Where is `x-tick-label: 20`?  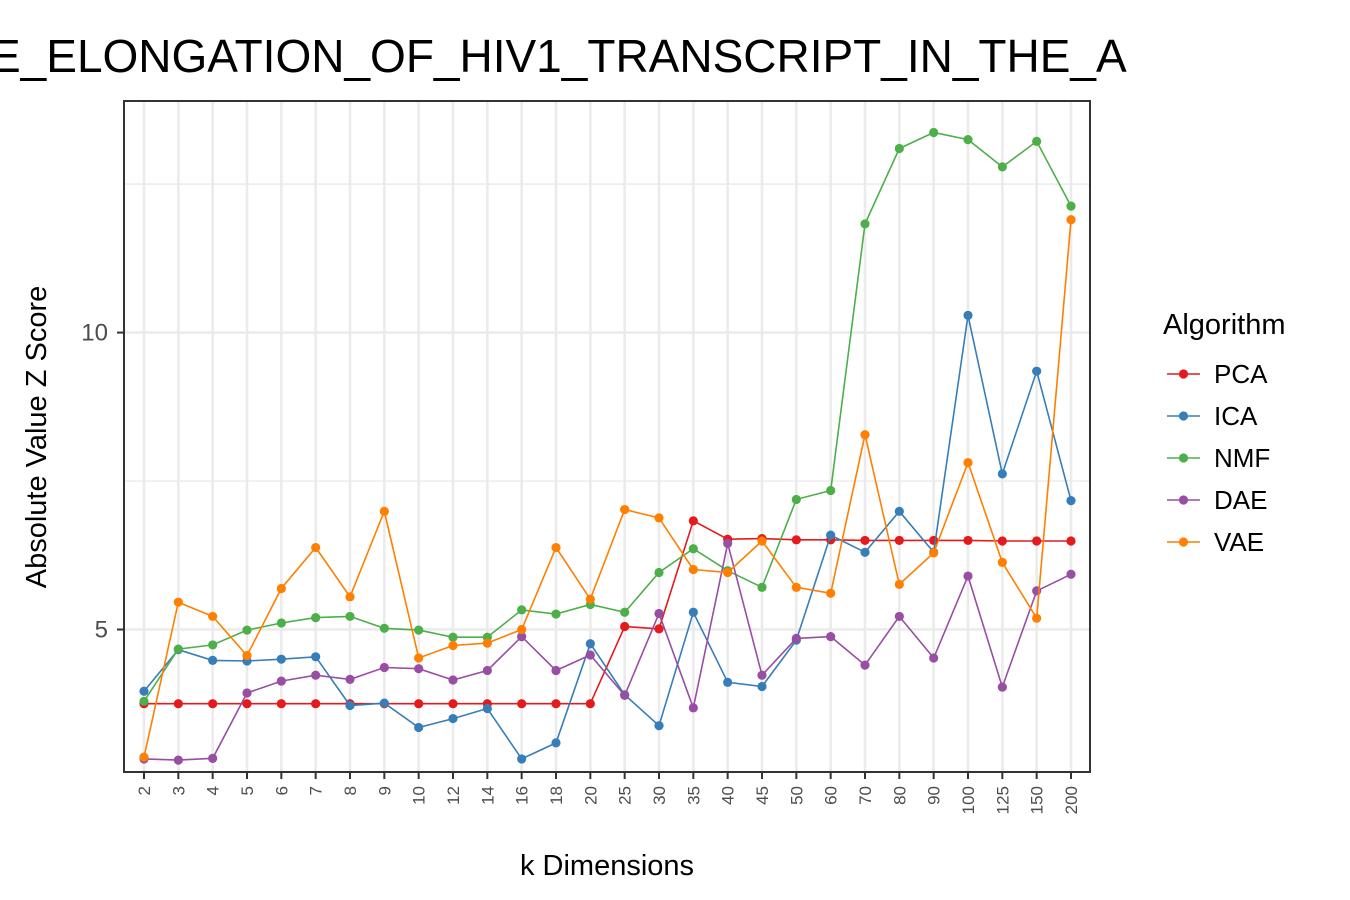
x-tick-label: 20 is located at coordinates (590, 795).